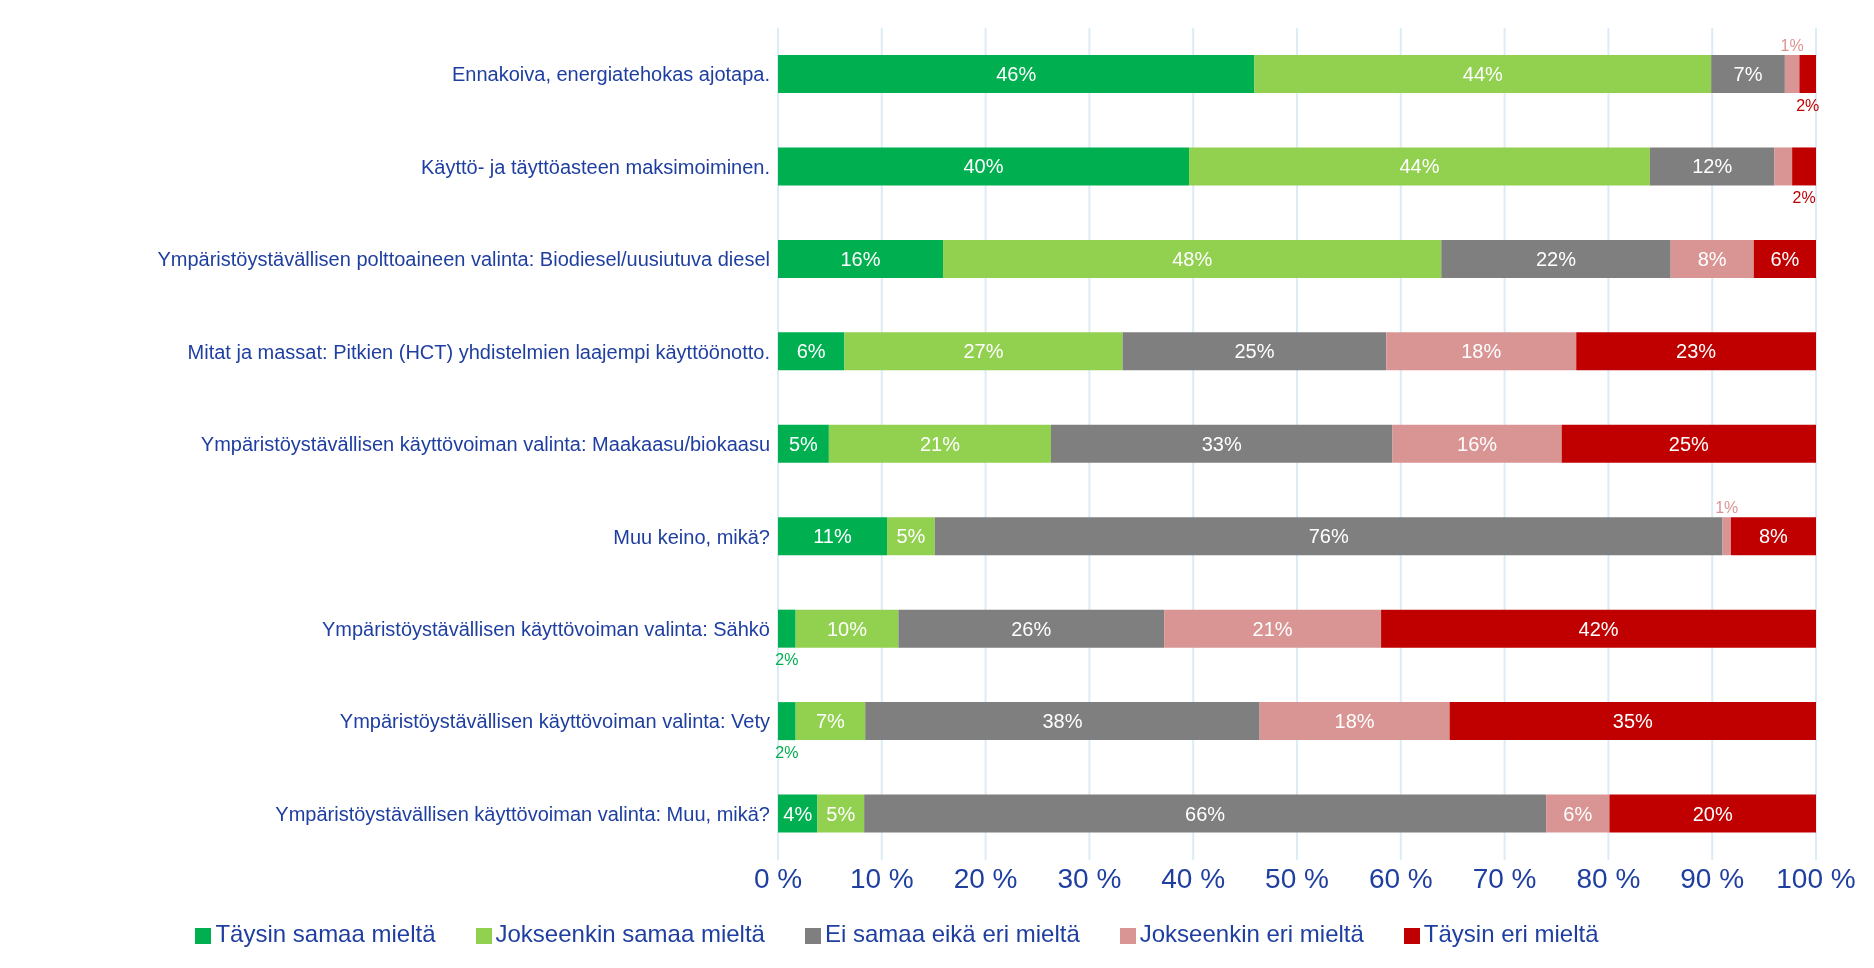 The height and width of the screenshot is (968, 1874). I want to click on data-label: 25%, so click(1689, 443).